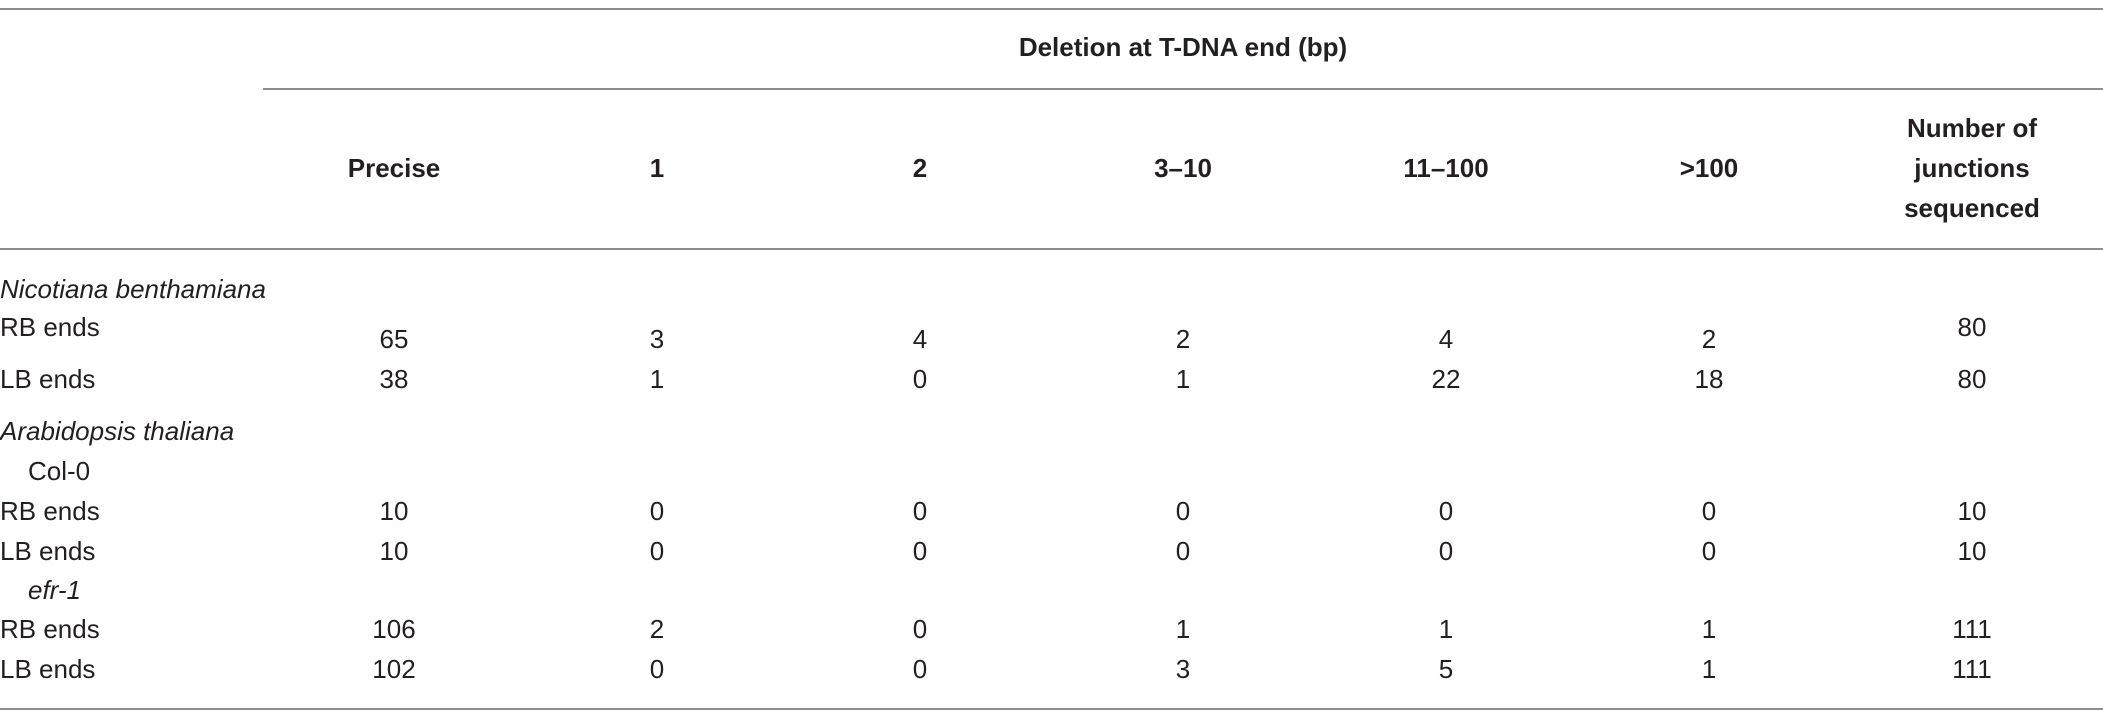 This screenshot has height=727, width=2103. I want to click on cell-efr1-lb-11-100: 5, so click(1446, 669).